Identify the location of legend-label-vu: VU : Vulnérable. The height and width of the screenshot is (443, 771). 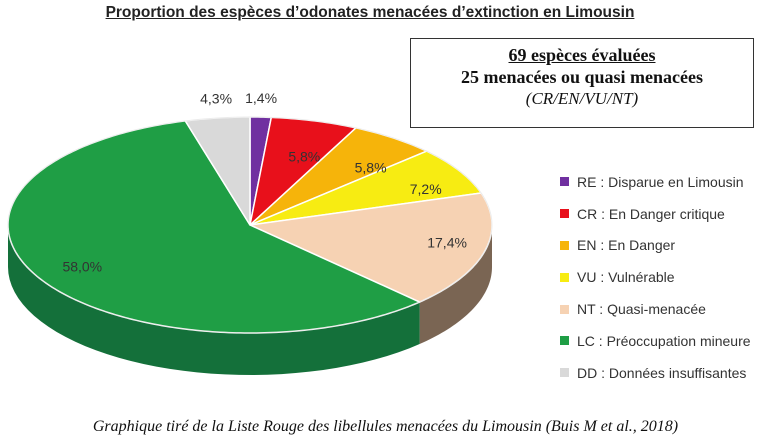
(626, 277).